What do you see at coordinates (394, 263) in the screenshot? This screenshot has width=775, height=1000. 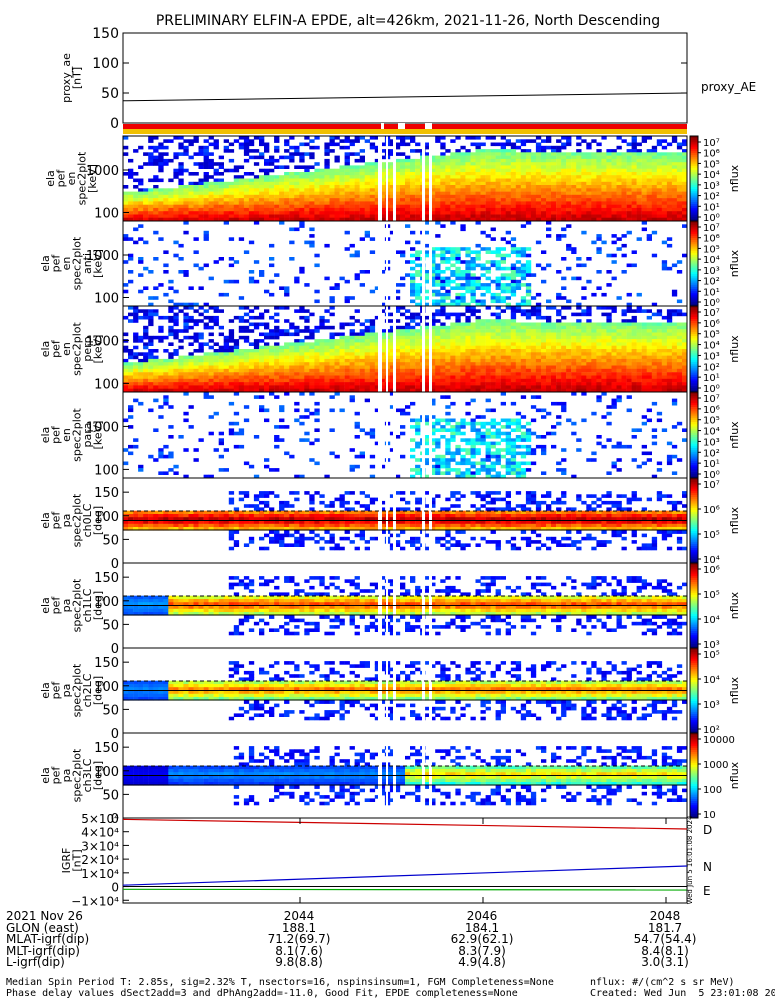 I see `data-gap` at bounding box center [394, 263].